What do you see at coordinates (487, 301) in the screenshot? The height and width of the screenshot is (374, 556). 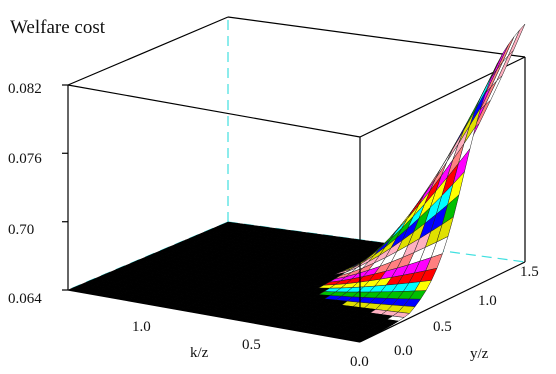 I see `y-tick-label: 1.0` at bounding box center [487, 301].